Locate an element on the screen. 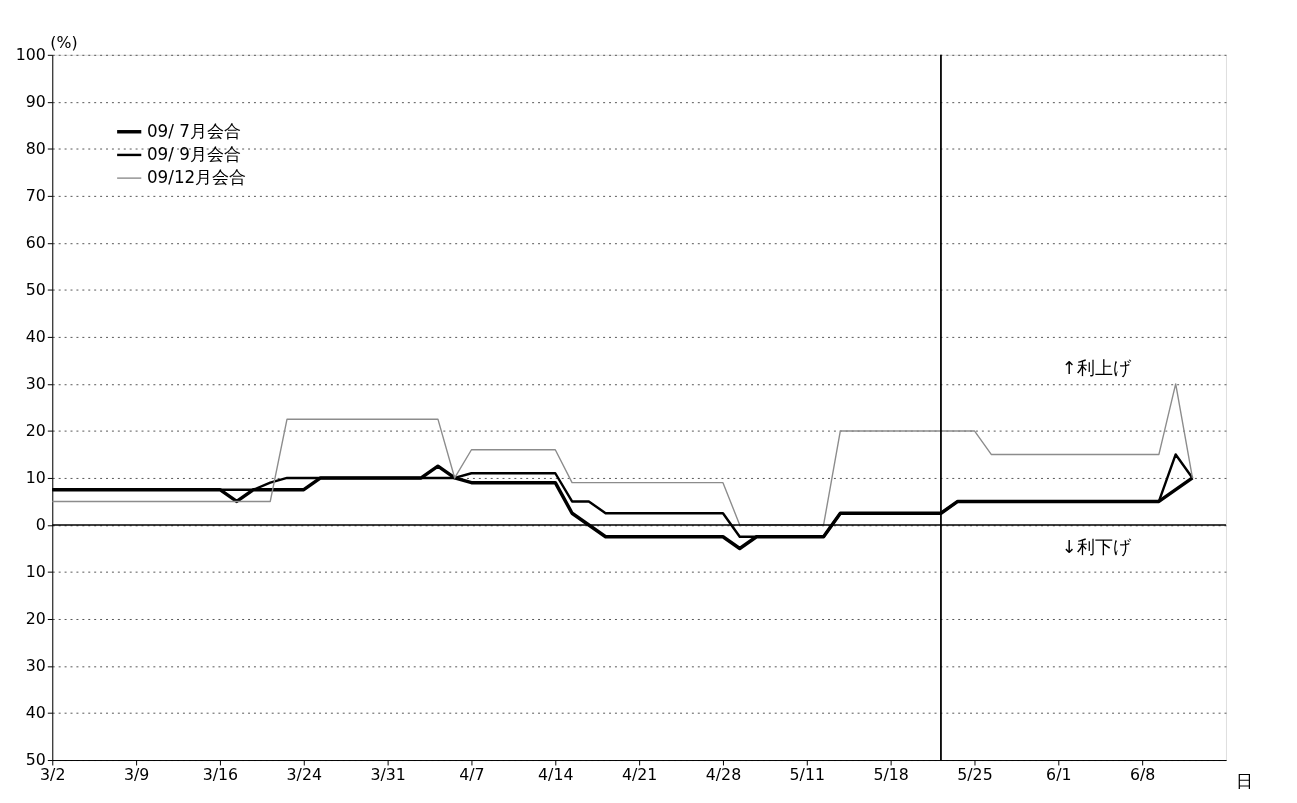  x-tick-label: 3/16 is located at coordinates (220, 775).